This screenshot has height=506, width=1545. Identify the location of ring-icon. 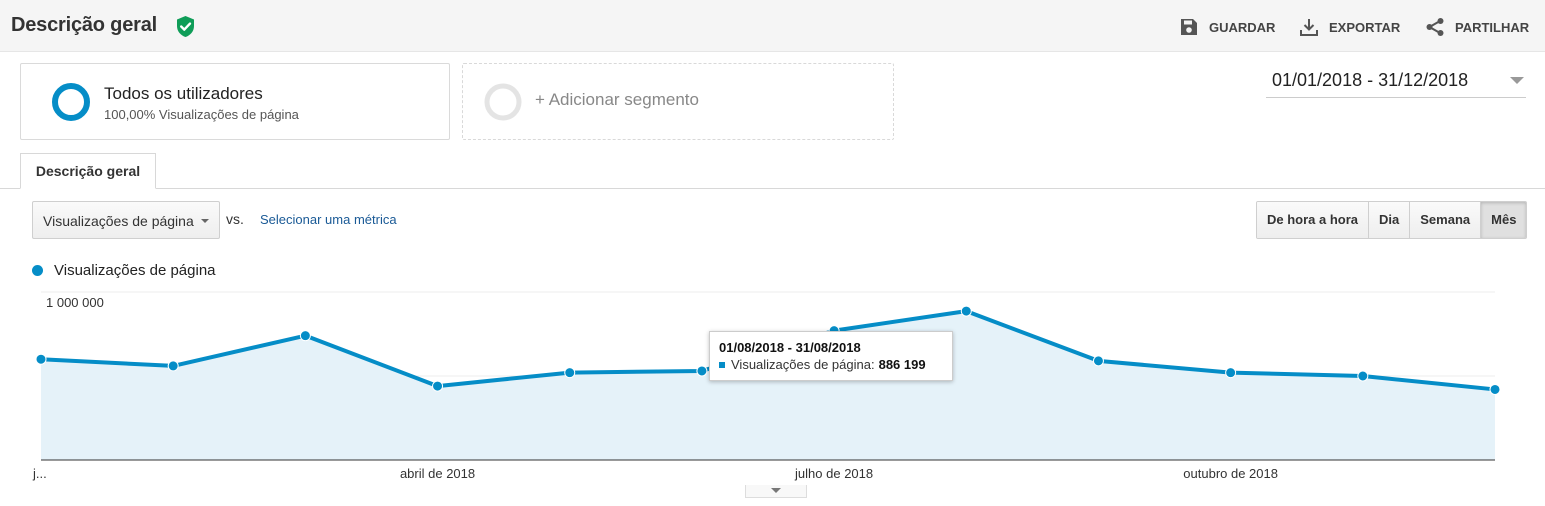
(71, 102).